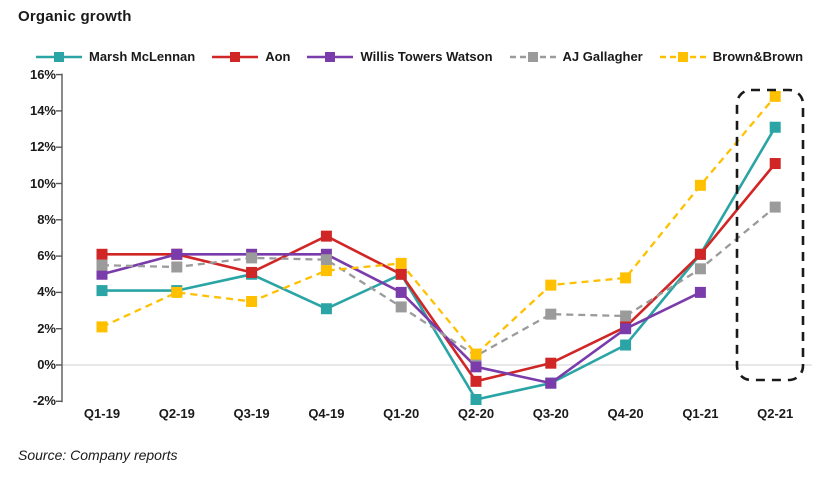  I want to click on y-tick-label: 0%, so click(46, 364).